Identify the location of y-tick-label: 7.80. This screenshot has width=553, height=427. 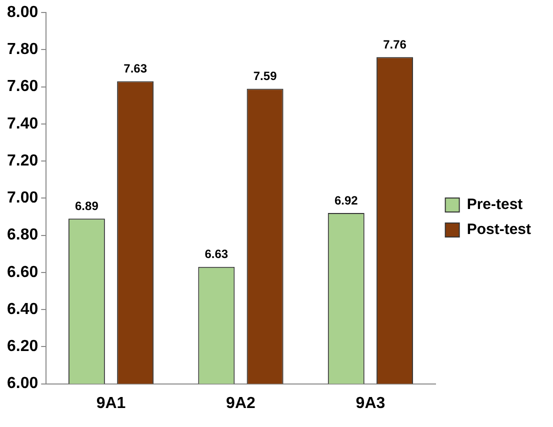
(22, 49).